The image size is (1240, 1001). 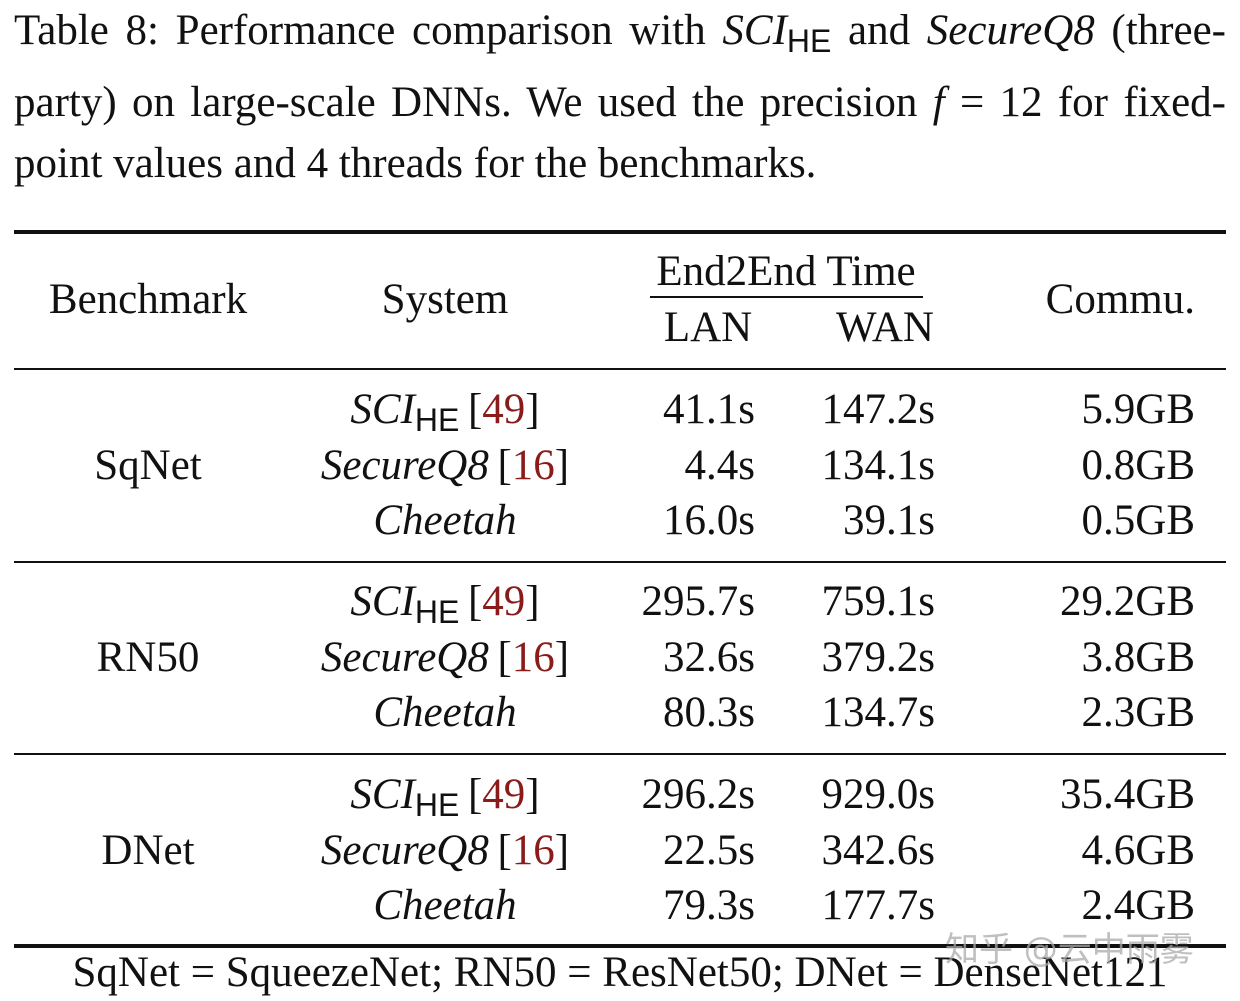 What do you see at coordinates (1138, 465) in the screenshot?
I see `communication: 0.8GB` at bounding box center [1138, 465].